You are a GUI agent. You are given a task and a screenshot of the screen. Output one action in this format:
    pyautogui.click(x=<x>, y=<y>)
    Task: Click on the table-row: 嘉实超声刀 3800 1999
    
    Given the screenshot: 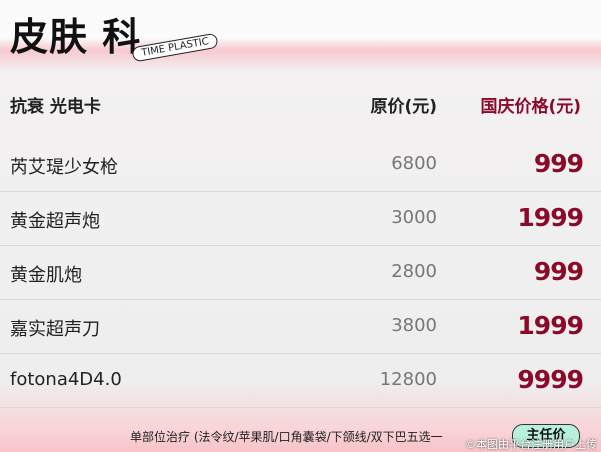 What is the action you would take?
    pyautogui.click(x=300, y=327)
    